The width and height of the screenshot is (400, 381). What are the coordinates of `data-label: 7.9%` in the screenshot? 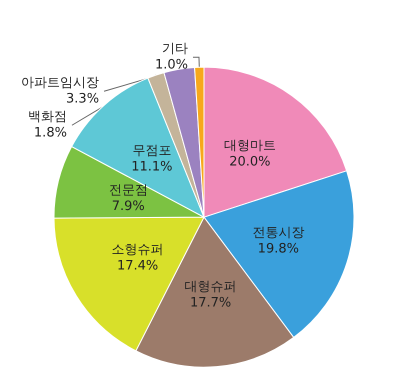 It's located at (128, 206).